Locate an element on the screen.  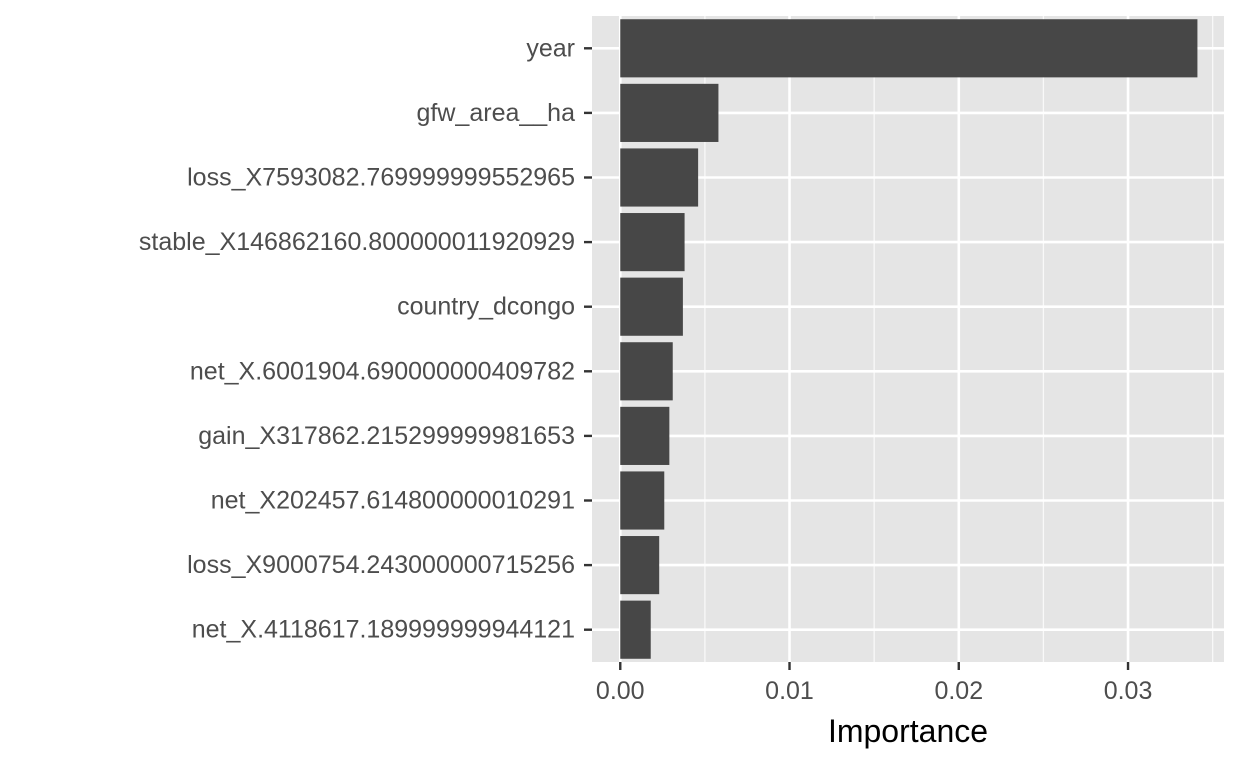
x-tick-label: 0.03 is located at coordinates (1128, 691).